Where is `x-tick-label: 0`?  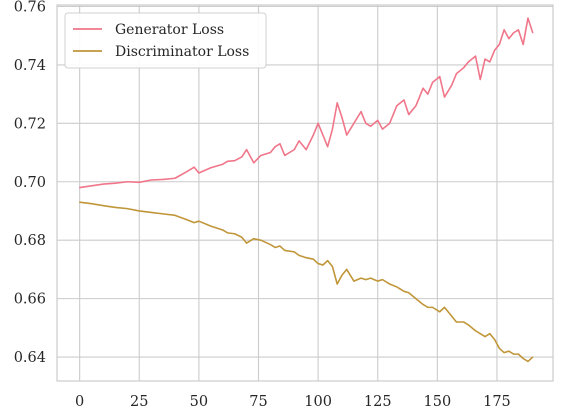
x-tick-label: 0 is located at coordinates (79, 402).